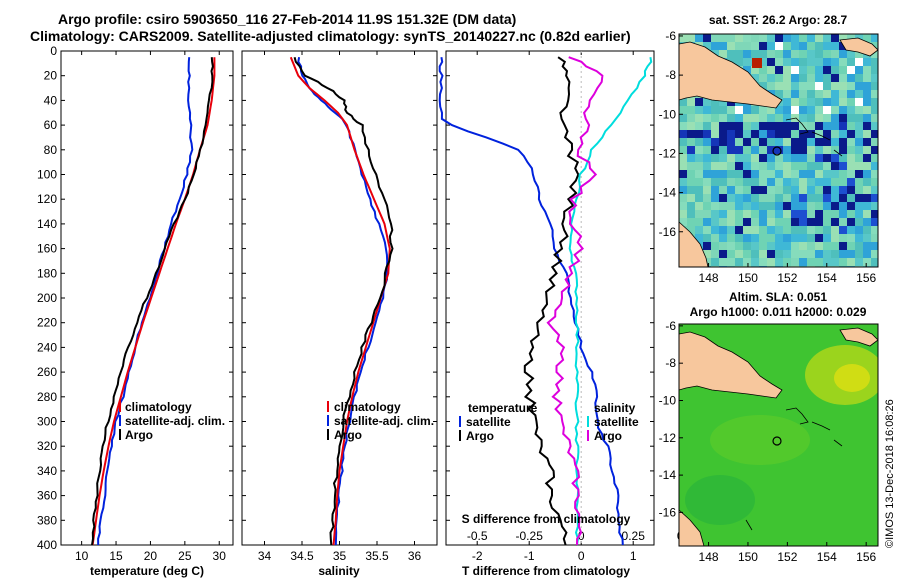  What do you see at coordinates (694, 244) in the screenshot?
I see `australia-coast` at bounding box center [694, 244].